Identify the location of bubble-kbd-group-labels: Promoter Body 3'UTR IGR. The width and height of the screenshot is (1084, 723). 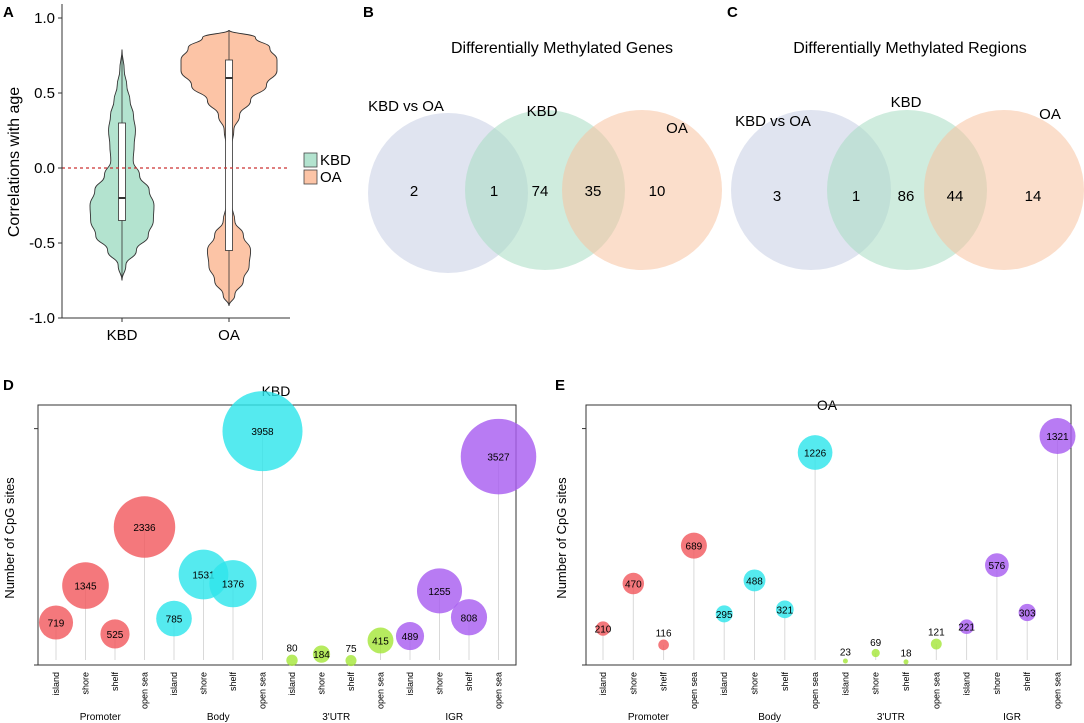
(271, 717).